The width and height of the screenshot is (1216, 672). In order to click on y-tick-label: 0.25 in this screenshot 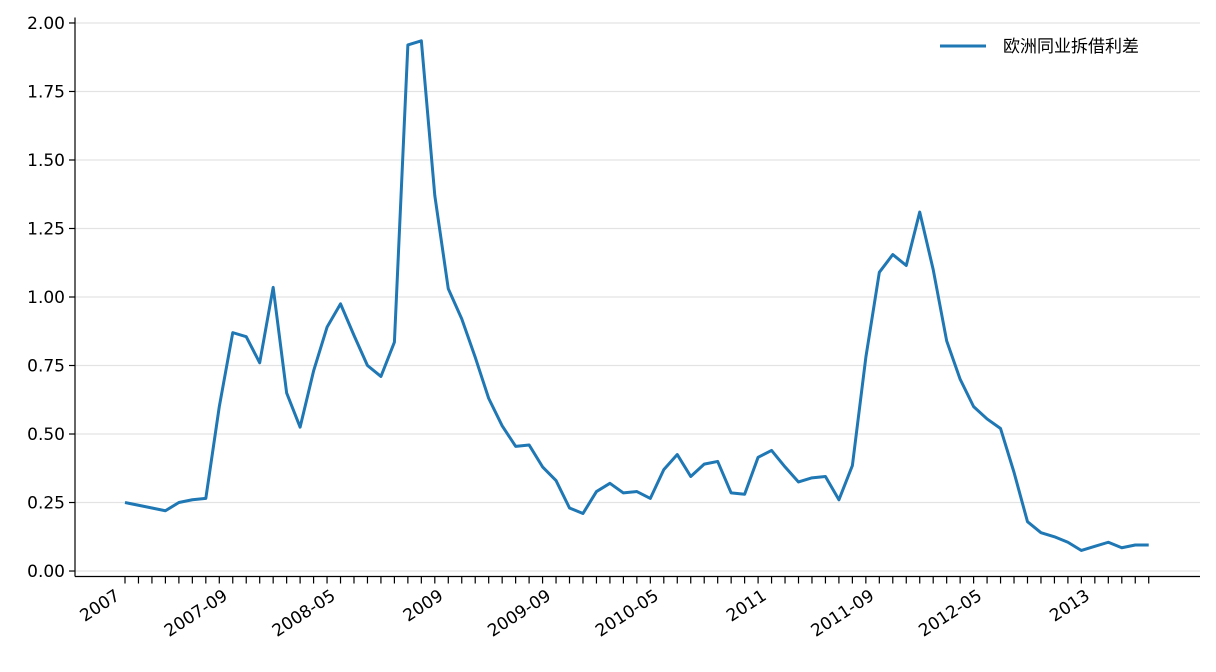, I will do `click(46, 504)`.